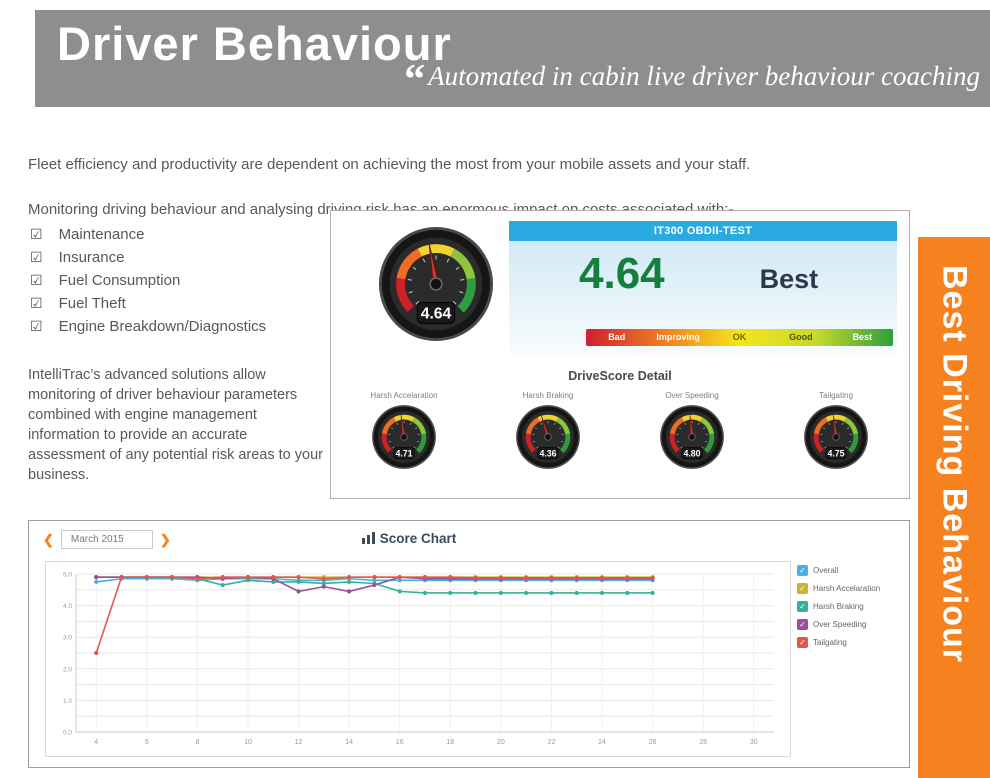  I want to click on scale-segment: Good, so click(801, 337).